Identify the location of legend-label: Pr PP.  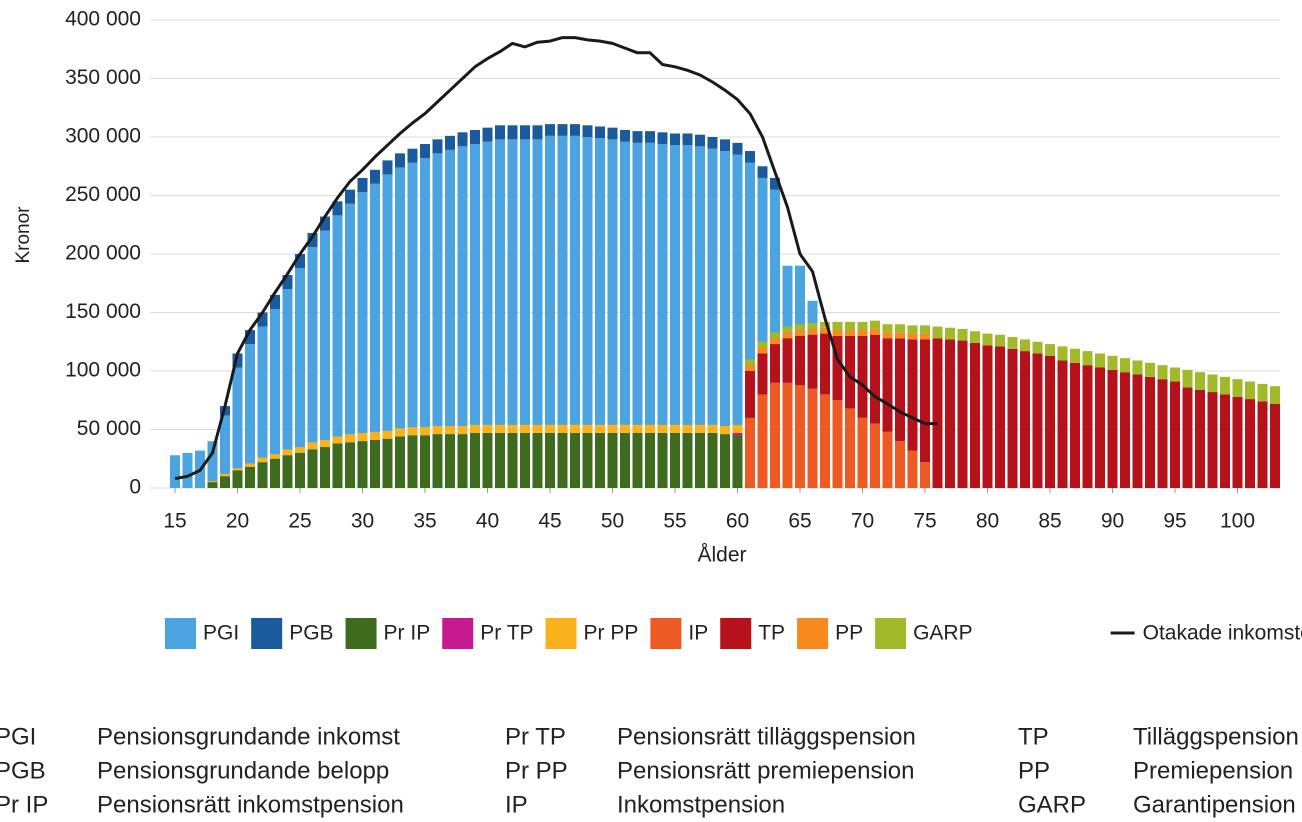
(611, 633).